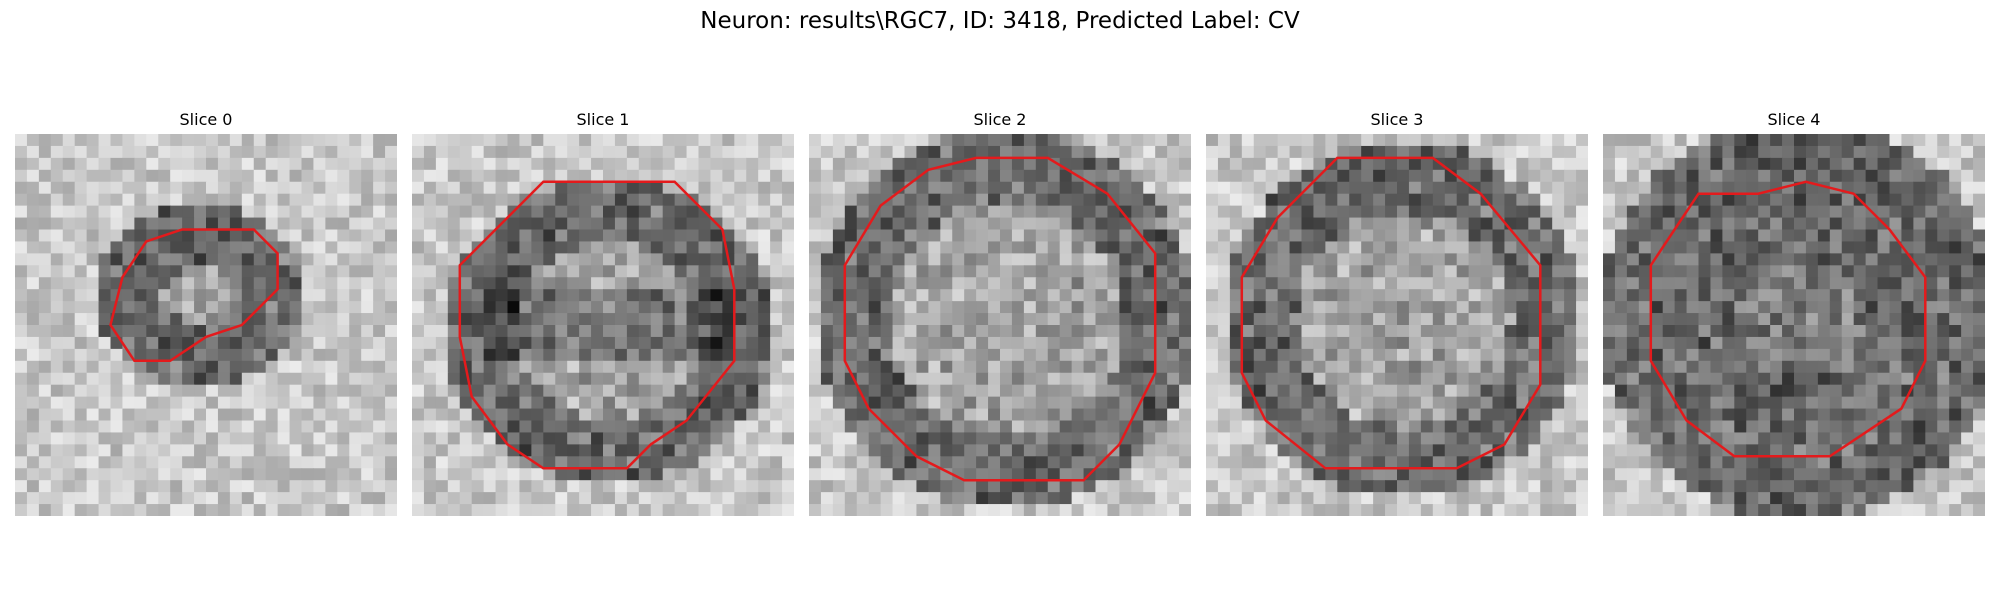  Describe the element at coordinates (1000, 119) in the screenshot. I see `slice-title-2: Slice 2` at that location.